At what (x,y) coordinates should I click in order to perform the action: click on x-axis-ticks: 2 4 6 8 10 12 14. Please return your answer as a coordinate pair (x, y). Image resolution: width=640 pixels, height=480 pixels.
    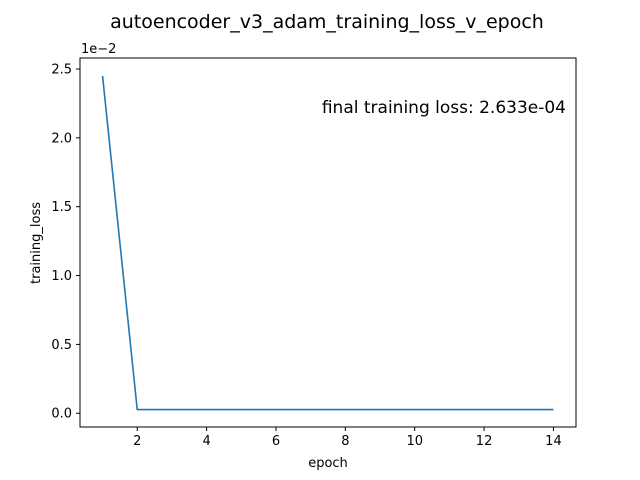
    Looking at the image, I should click on (347, 438).